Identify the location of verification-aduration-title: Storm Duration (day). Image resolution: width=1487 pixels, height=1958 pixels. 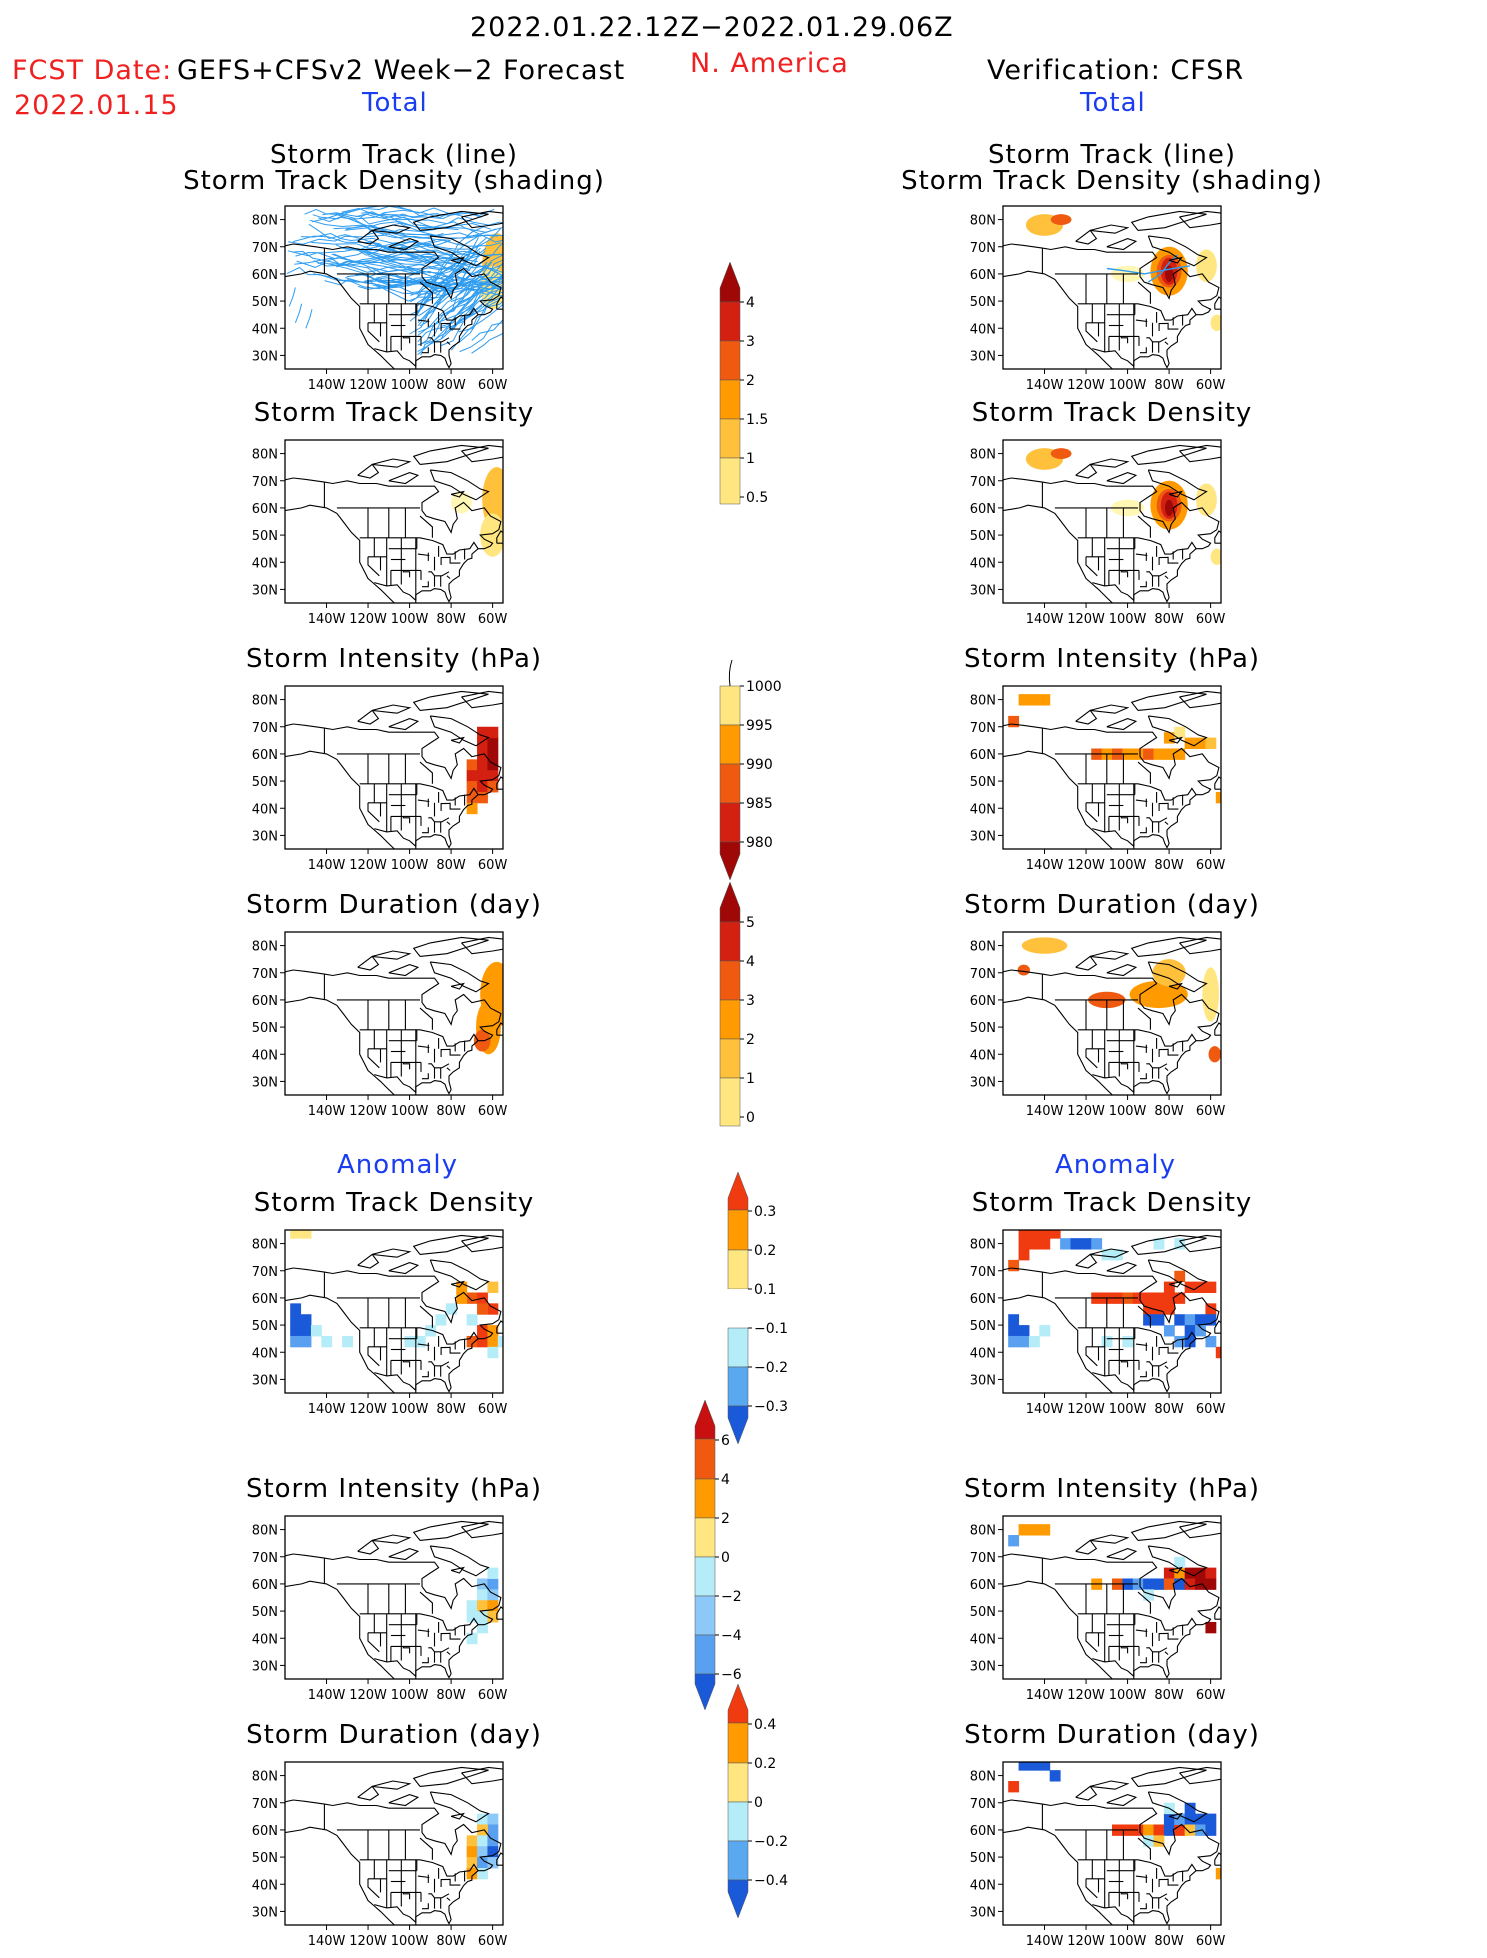
(1112, 1735).